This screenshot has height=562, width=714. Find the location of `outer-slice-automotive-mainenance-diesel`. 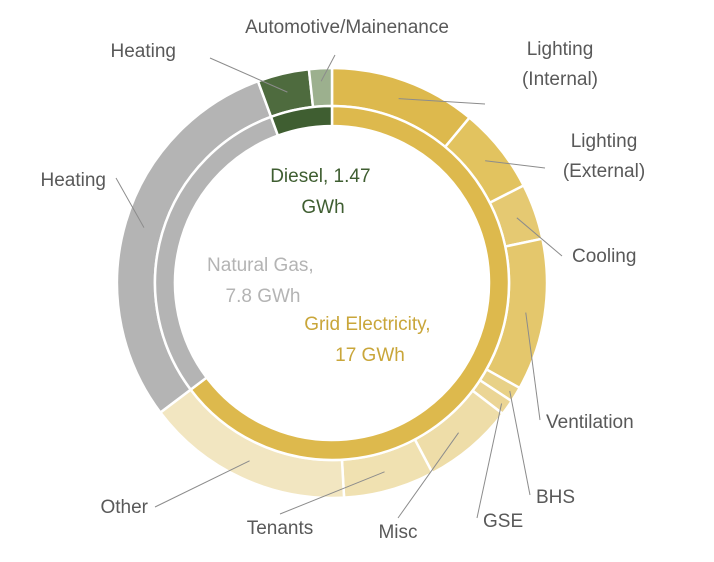

outer-slice-automotive-mainenance-diesel is located at coordinates (320, 87).